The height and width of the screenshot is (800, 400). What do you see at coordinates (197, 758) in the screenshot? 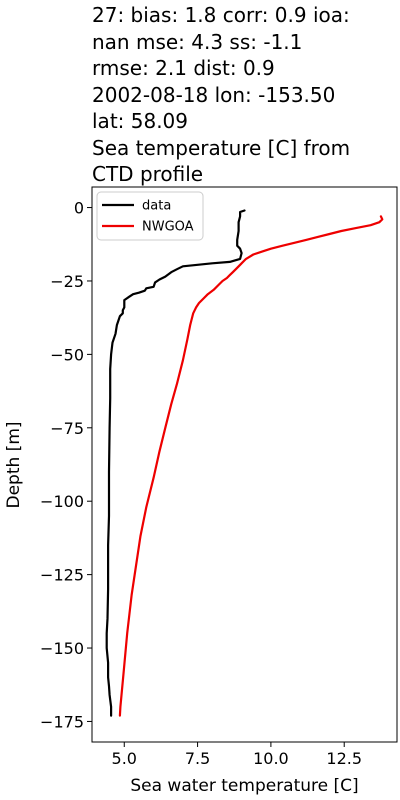
I see `x-tick-label: 7.5` at bounding box center [197, 758].